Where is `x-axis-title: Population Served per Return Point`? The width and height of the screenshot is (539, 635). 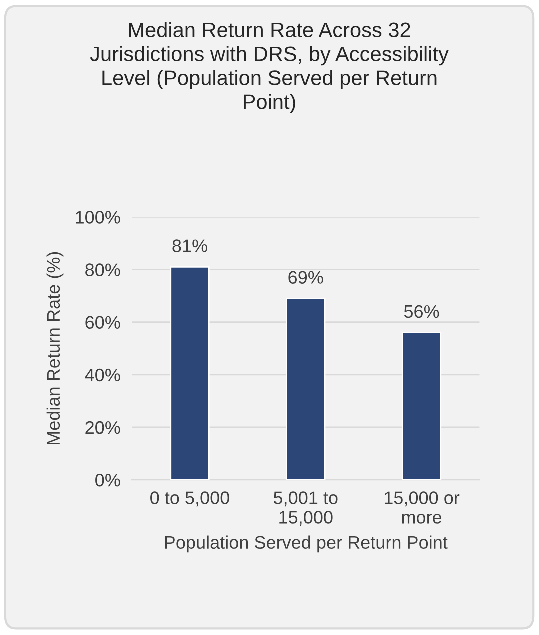
x-axis-title: Population Served per Return Point is located at coordinates (306, 544).